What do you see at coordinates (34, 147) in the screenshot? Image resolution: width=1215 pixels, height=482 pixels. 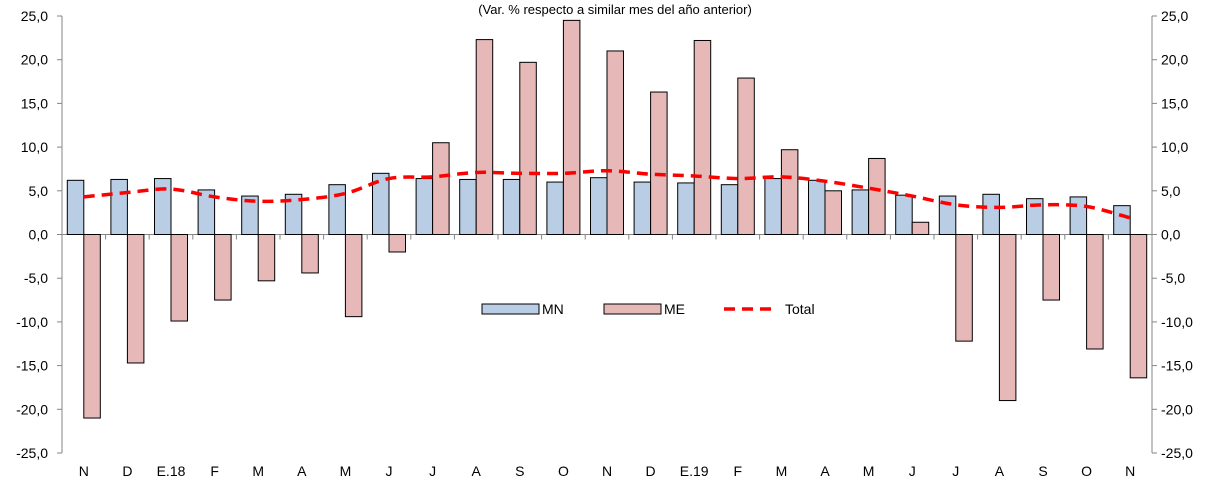 I see `y-tick-label-left: 10,0` at bounding box center [34, 147].